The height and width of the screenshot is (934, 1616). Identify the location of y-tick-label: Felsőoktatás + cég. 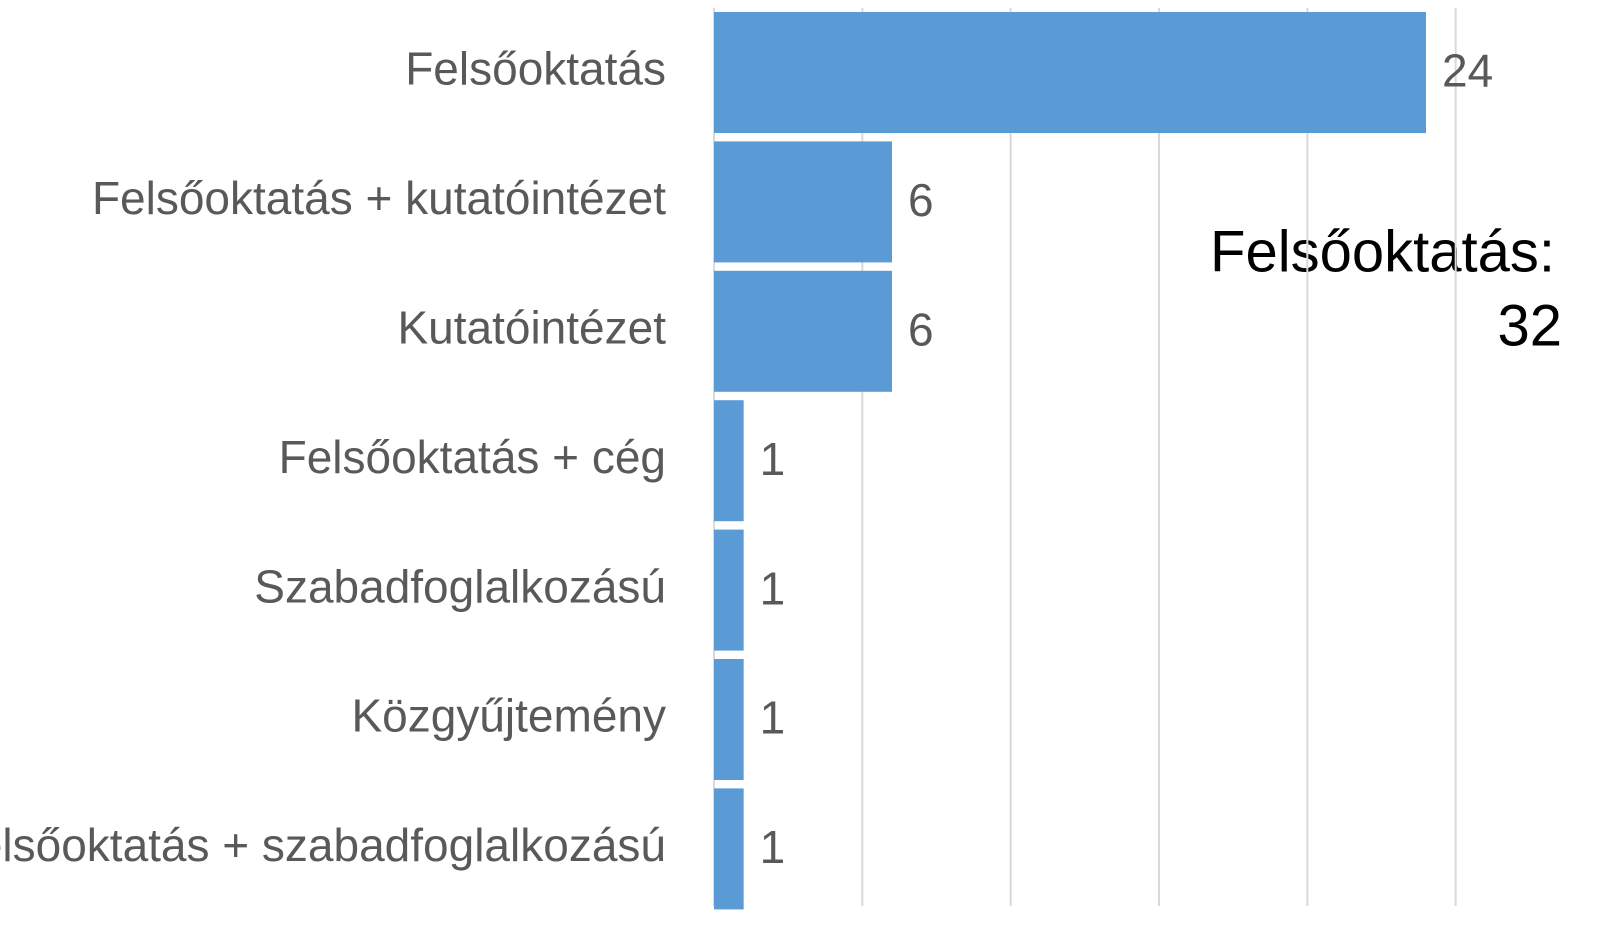
(472, 457).